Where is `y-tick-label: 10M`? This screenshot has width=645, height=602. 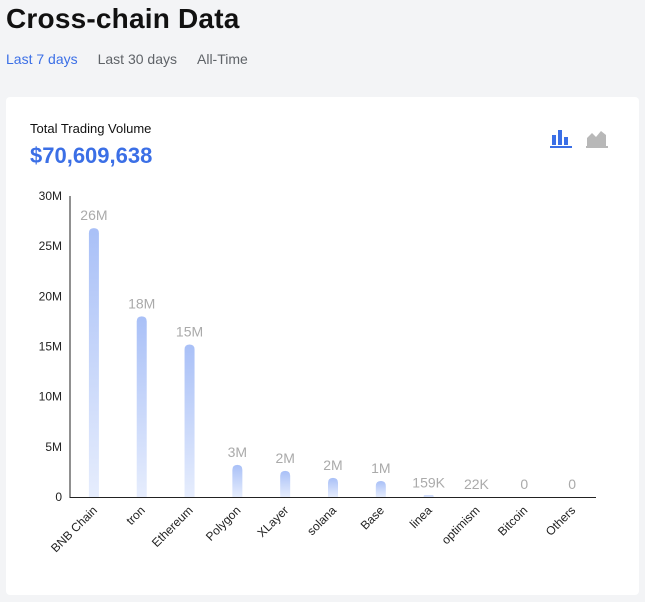 y-tick-label: 10M is located at coordinates (50, 397).